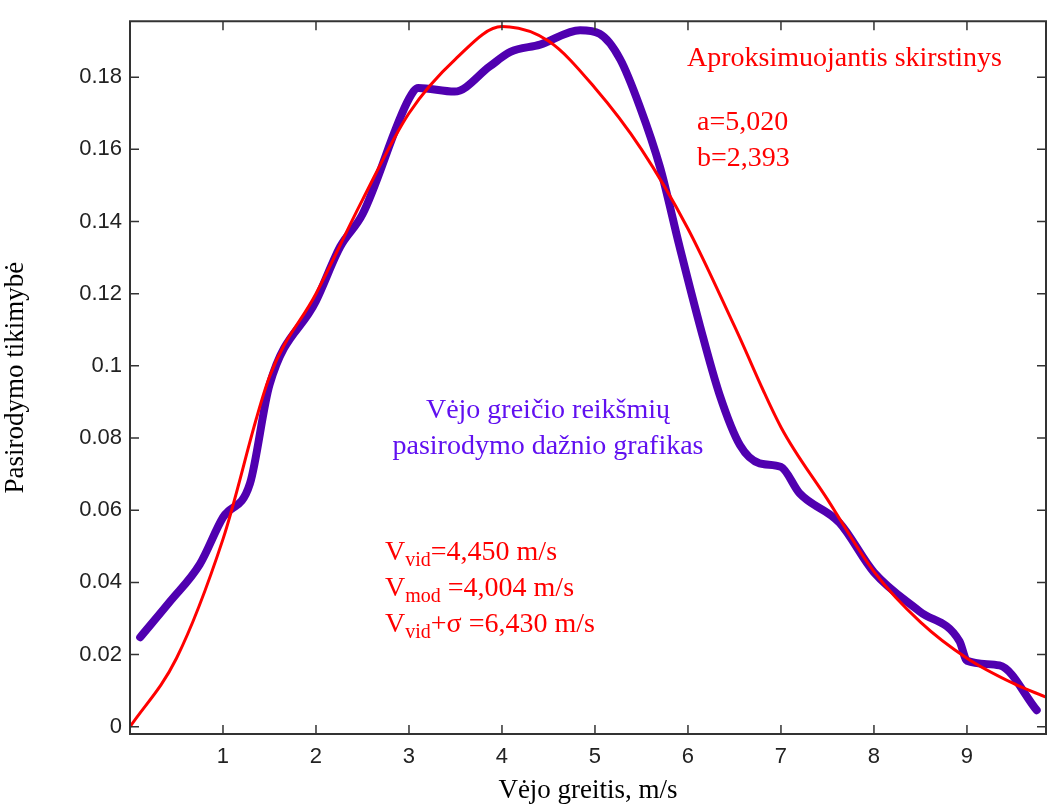 The width and height of the screenshot is (1048, 809). Describe the element at coordinates (15, 377) in the screenshot. I see `y-axis-title: Pasirodymo tikimybė` at that location.